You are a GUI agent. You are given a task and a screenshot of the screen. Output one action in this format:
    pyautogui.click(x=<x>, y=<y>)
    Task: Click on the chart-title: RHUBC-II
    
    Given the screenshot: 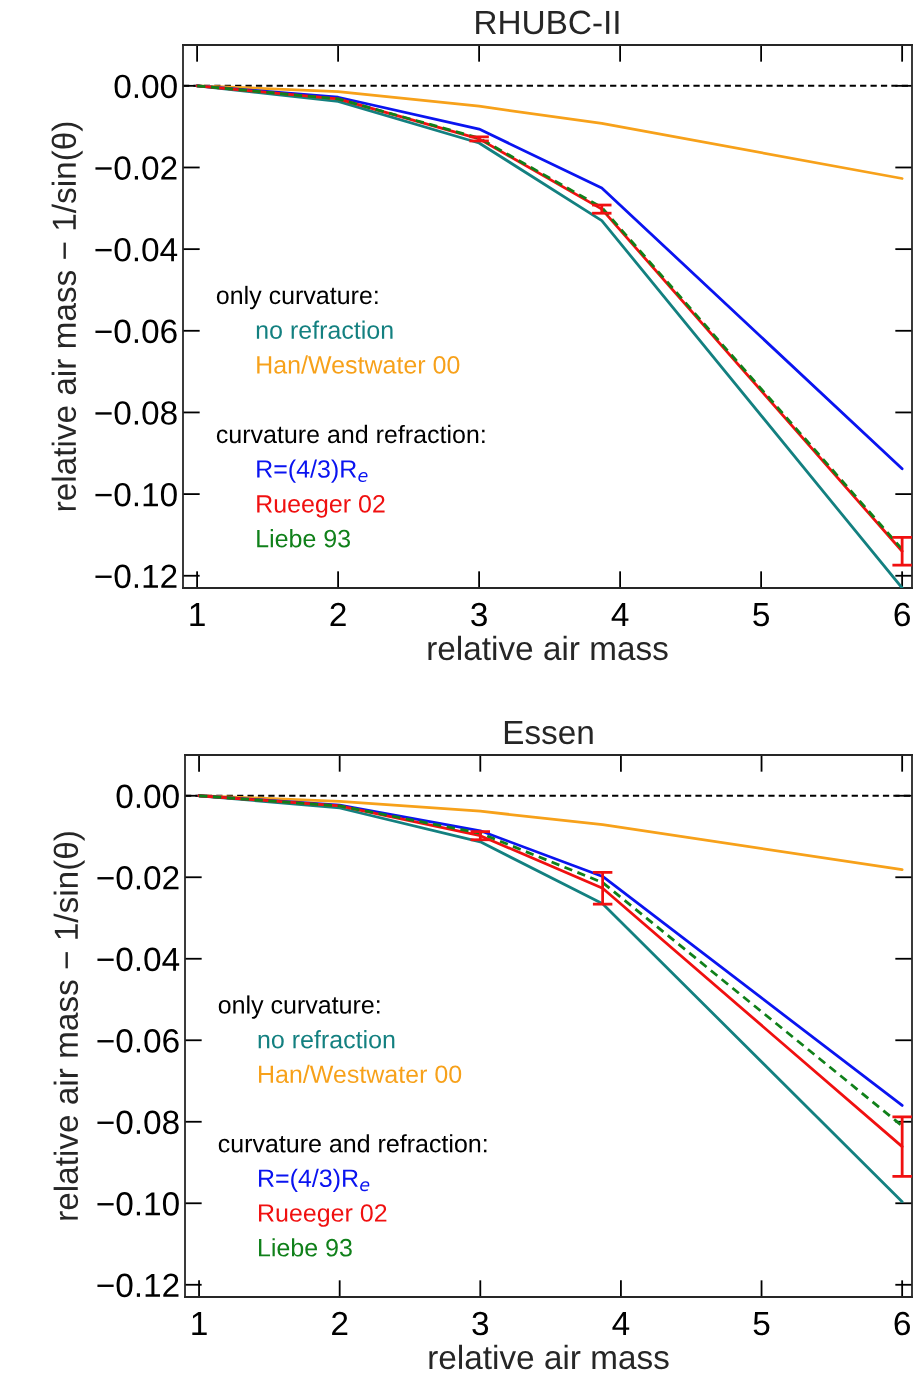 What is the action you would take?
    pyautogui.click(x=547, y=22)
    